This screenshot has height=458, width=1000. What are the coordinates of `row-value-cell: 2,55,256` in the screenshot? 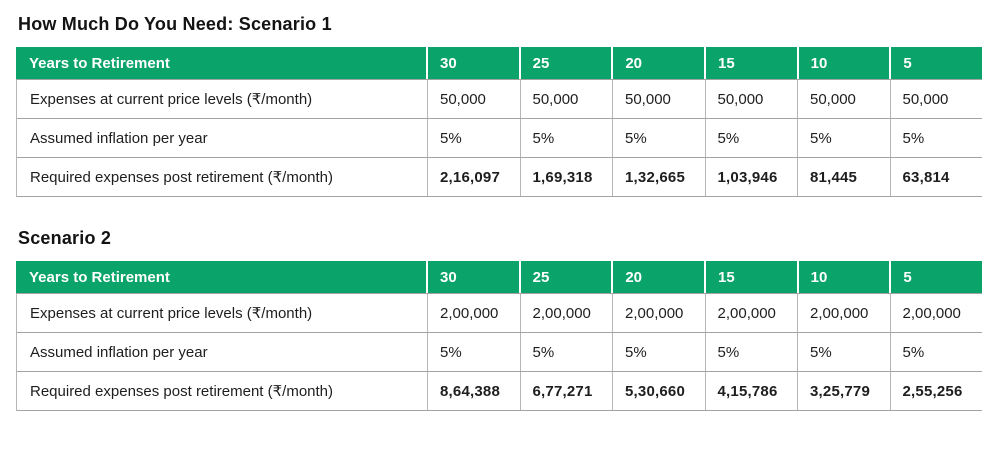 It's located at (935, 391).